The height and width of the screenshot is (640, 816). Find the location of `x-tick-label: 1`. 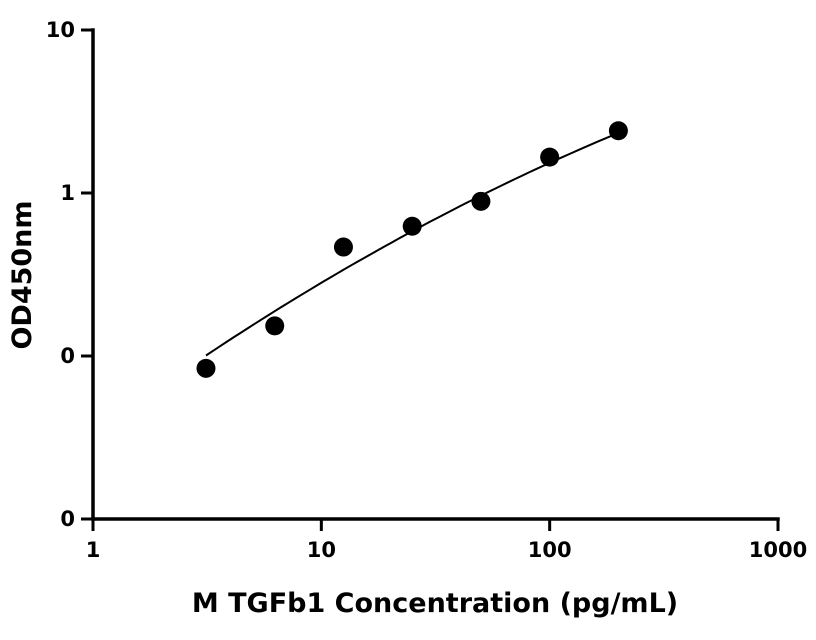

x-tick-label: 1 is located at coordinates (93, 550).